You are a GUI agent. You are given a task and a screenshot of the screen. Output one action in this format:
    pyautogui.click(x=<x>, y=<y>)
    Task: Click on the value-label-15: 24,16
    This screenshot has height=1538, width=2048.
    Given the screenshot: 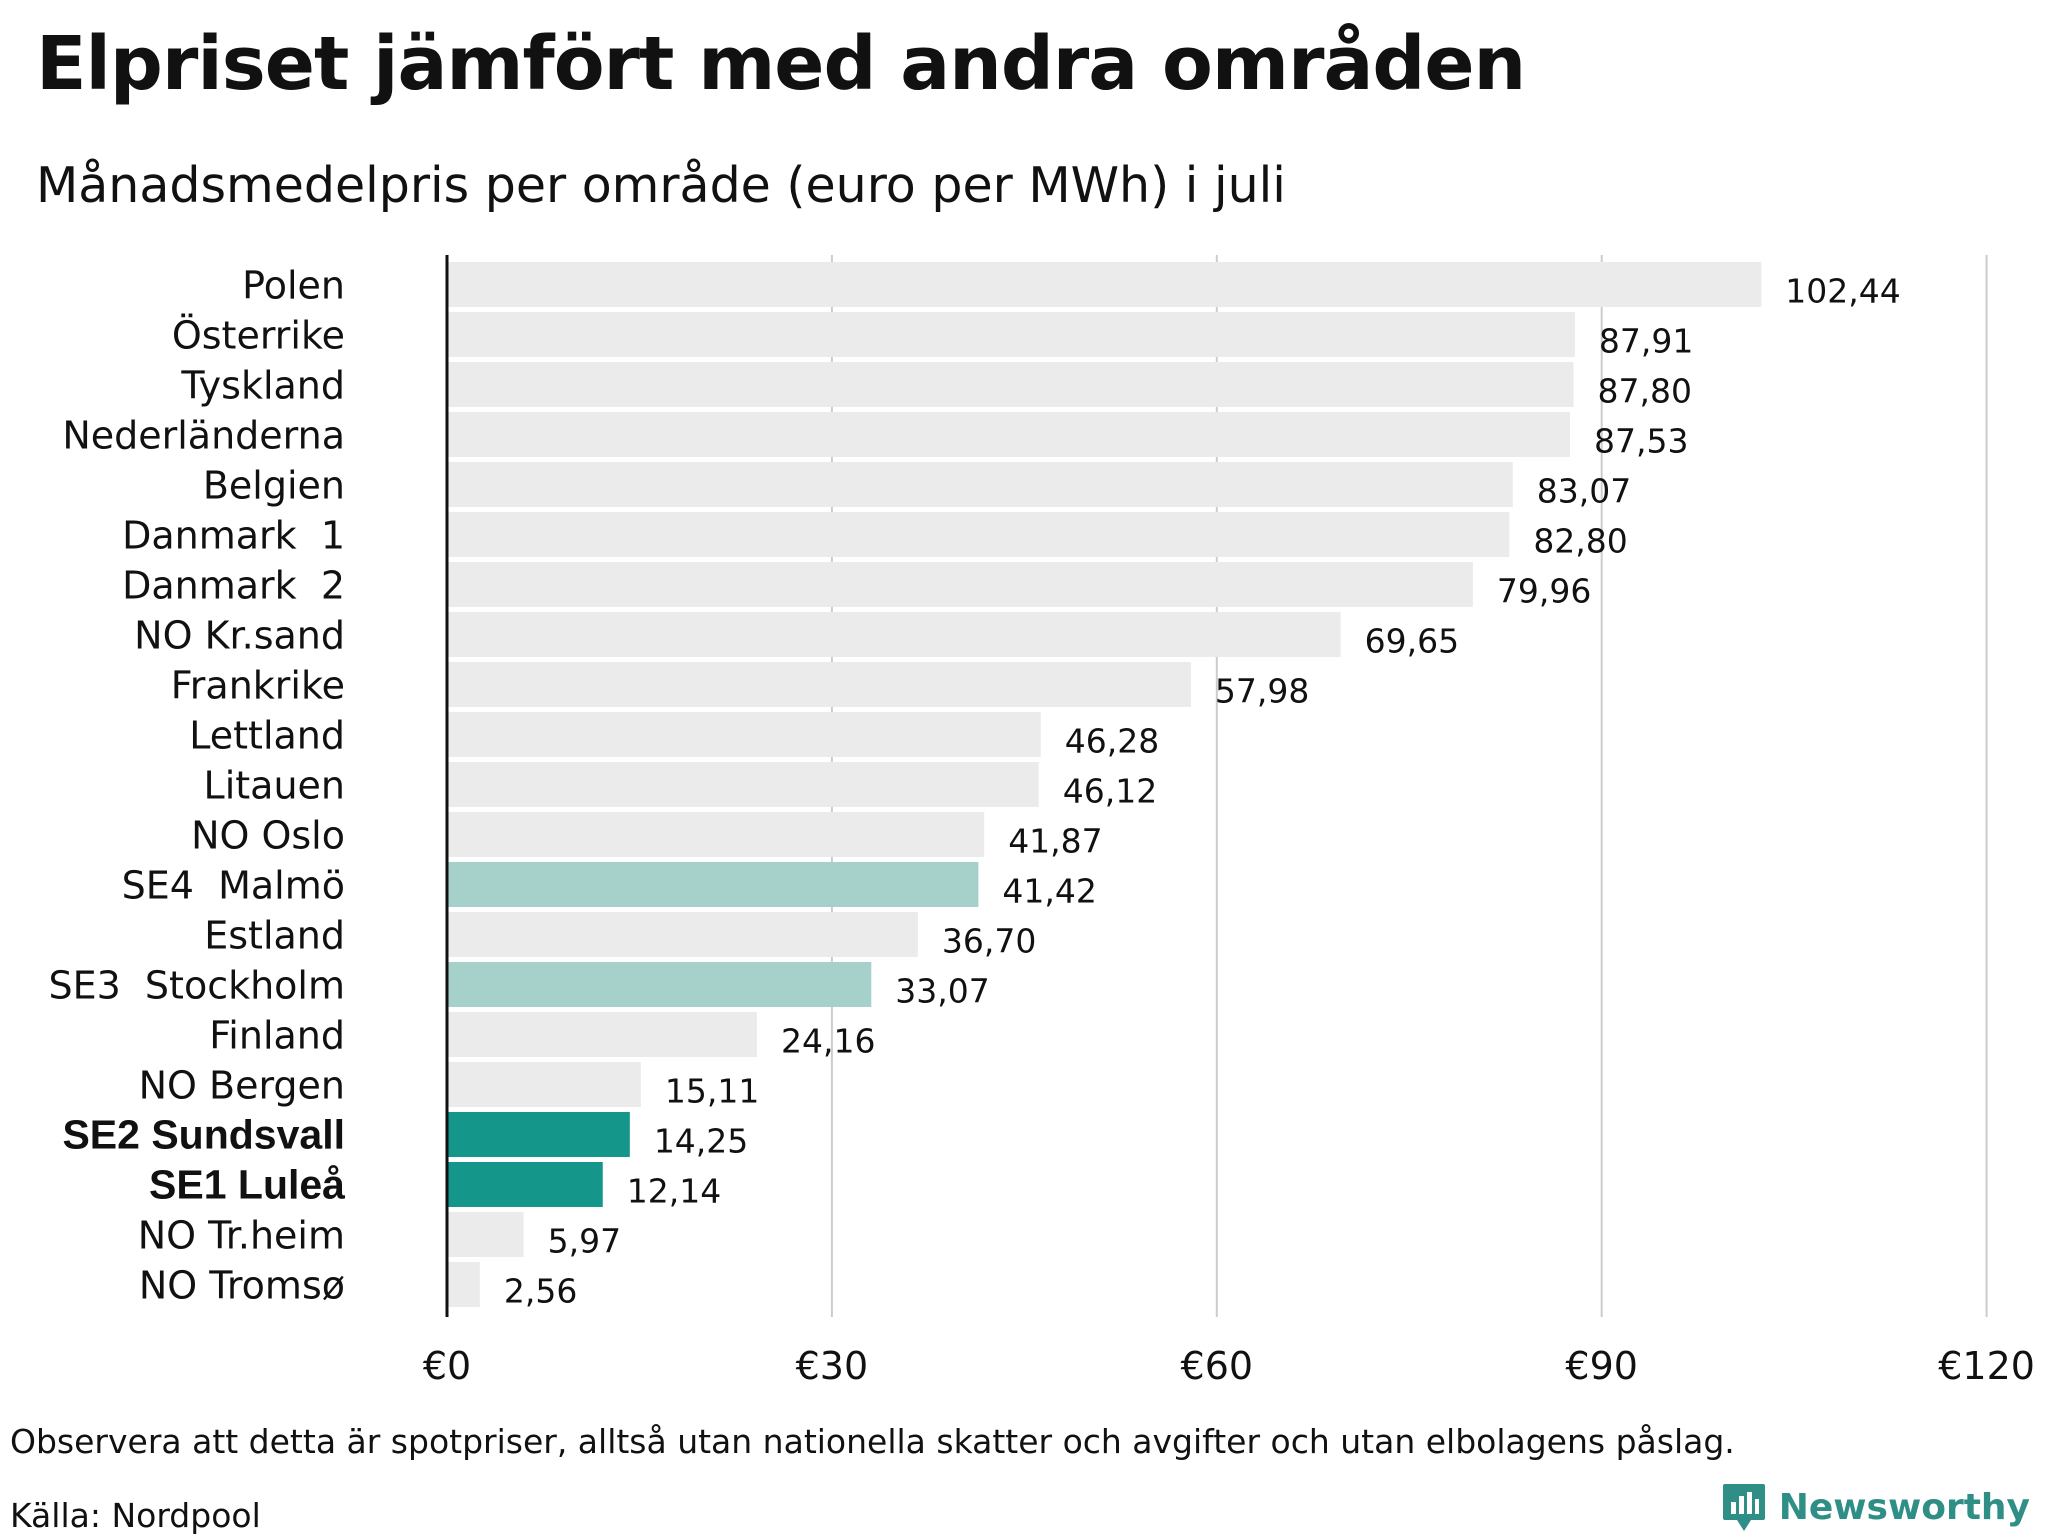 What is the action you would take?
    pyautogui.click(x=828, y=1041)
    